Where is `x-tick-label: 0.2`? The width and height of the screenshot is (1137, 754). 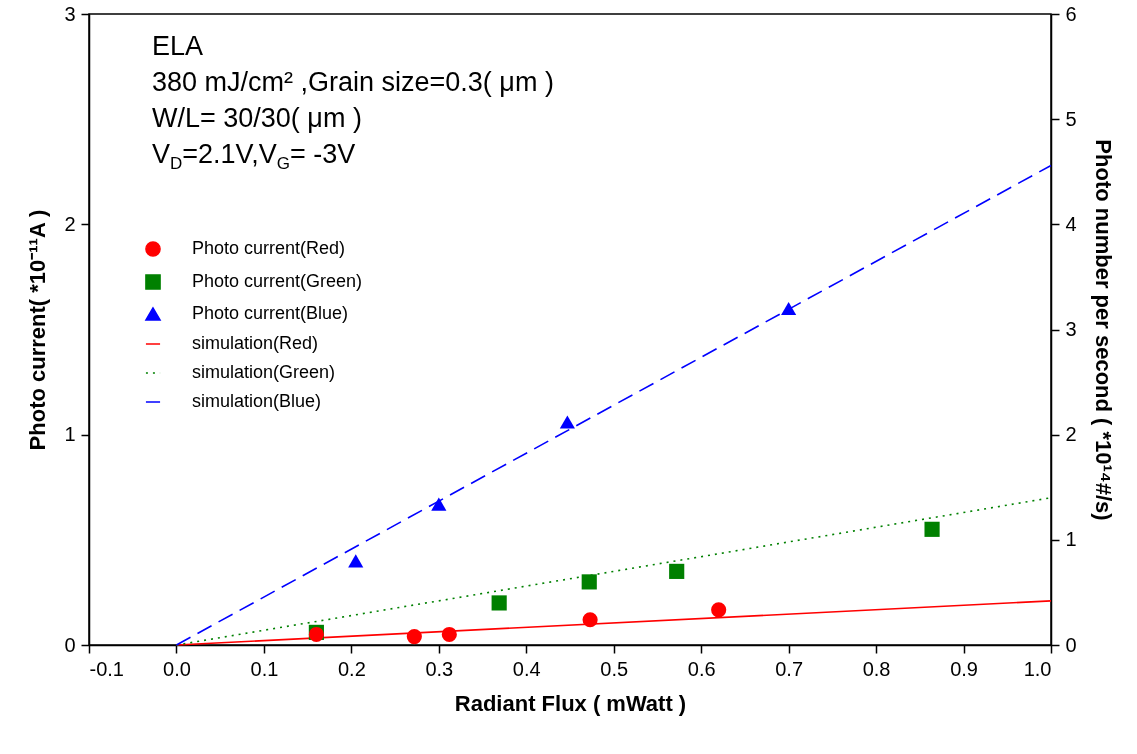
x-tick-label: 0.2 is located at coordinates (351, 668).